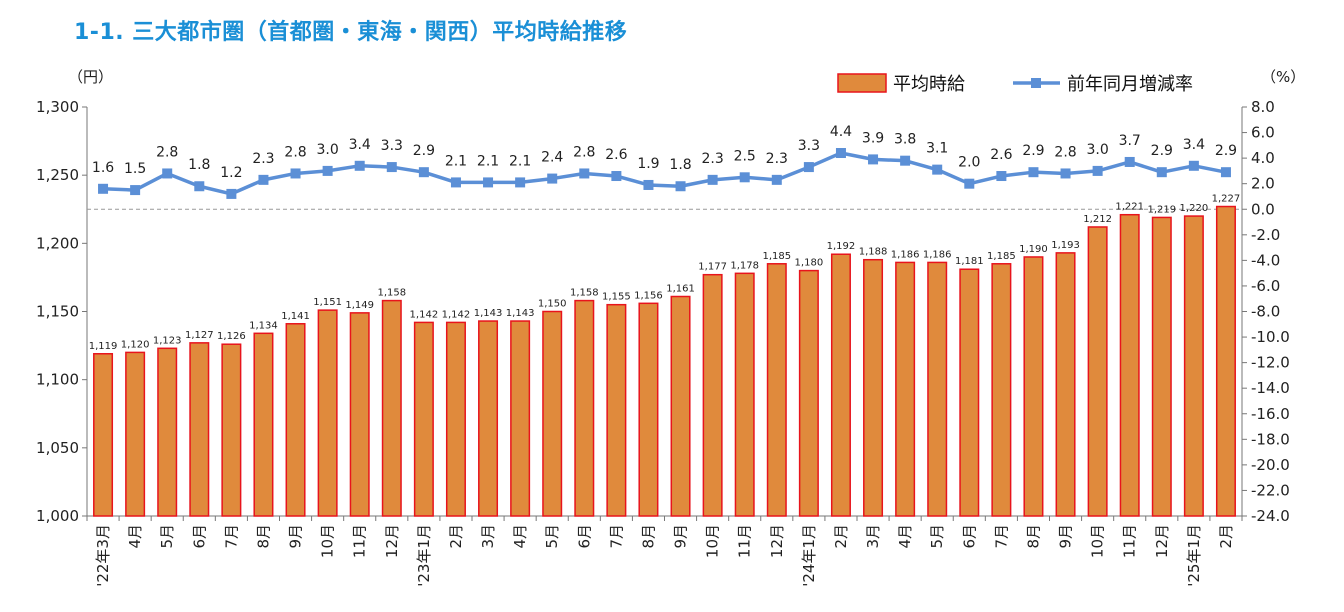  Describe the element at coordinates (167, 340) in the screenshot. I see `bar-value-label: 1,123` at that location.